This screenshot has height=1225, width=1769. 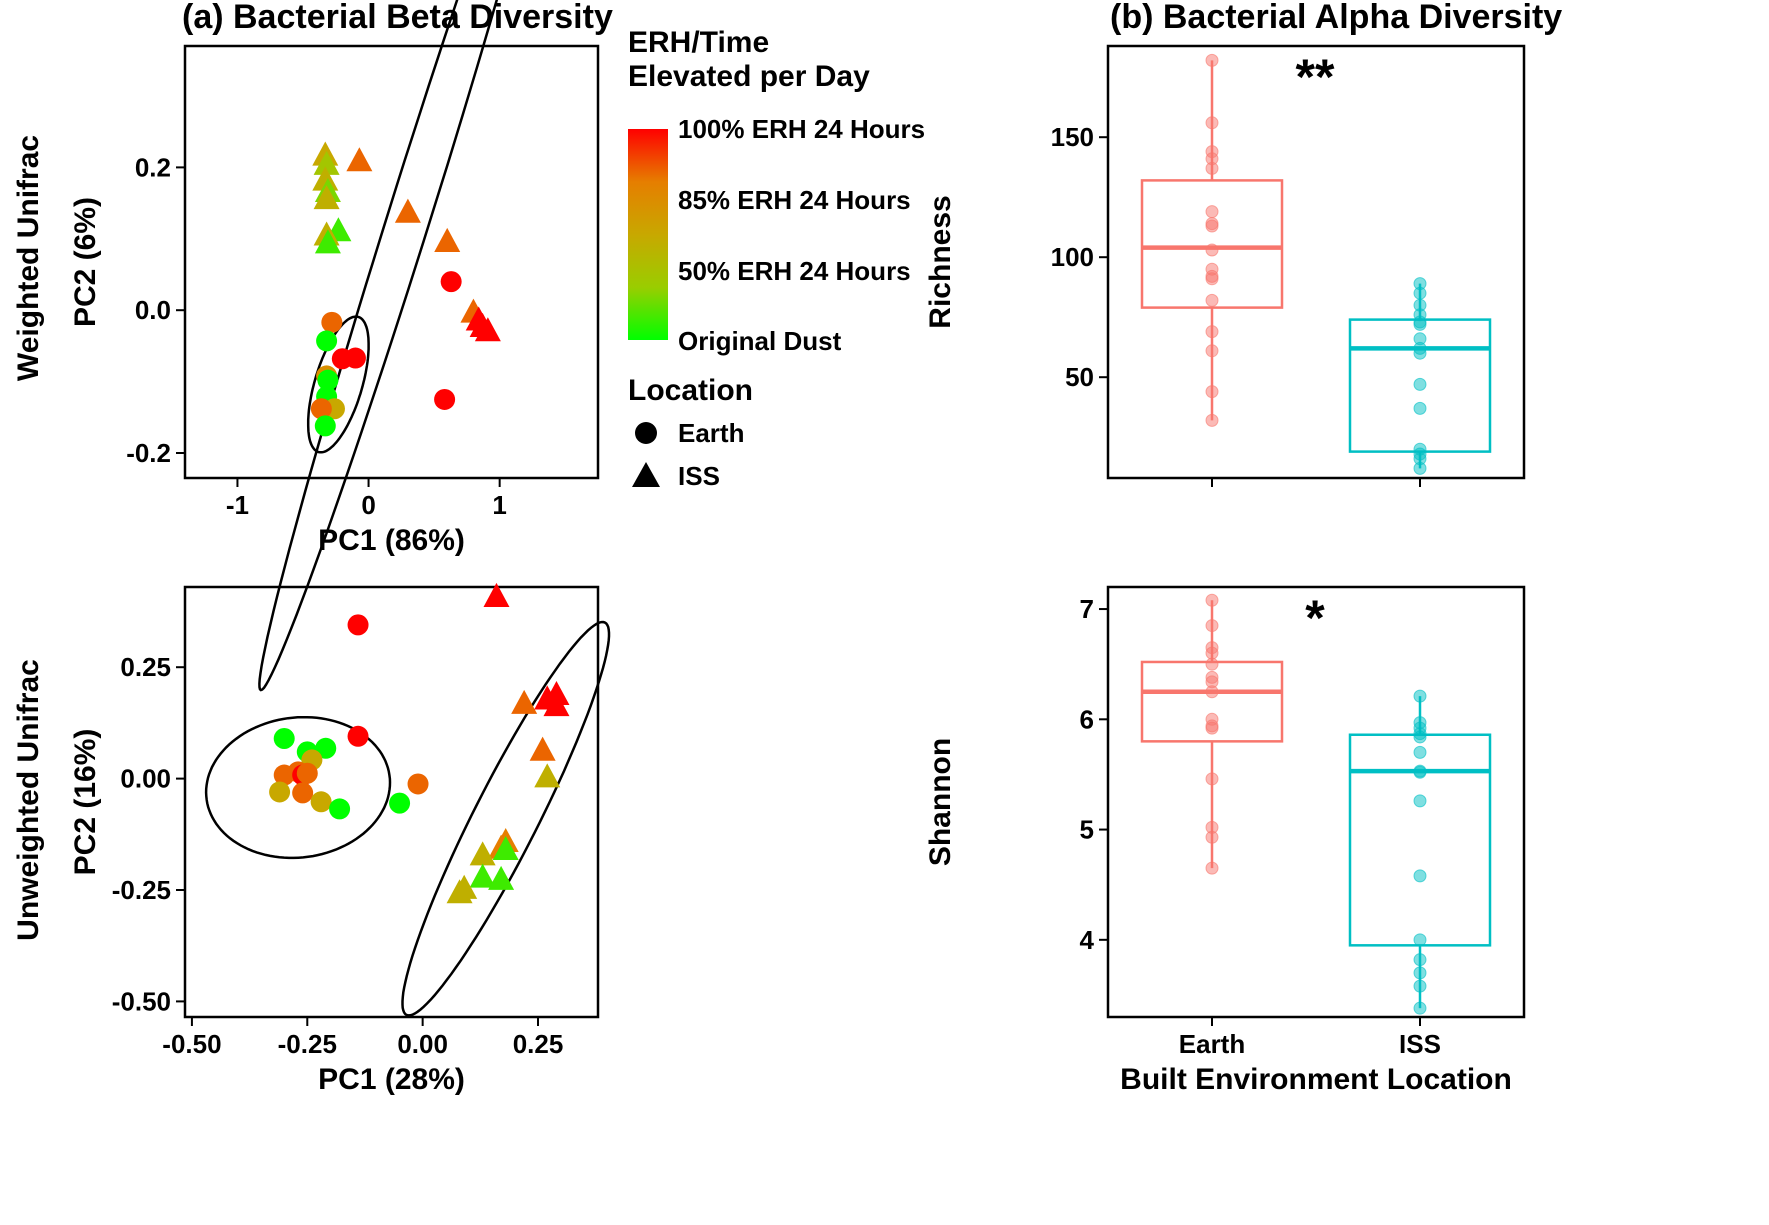 I want to click on y-tick-label: 0.0, so click(x=153, y=310).